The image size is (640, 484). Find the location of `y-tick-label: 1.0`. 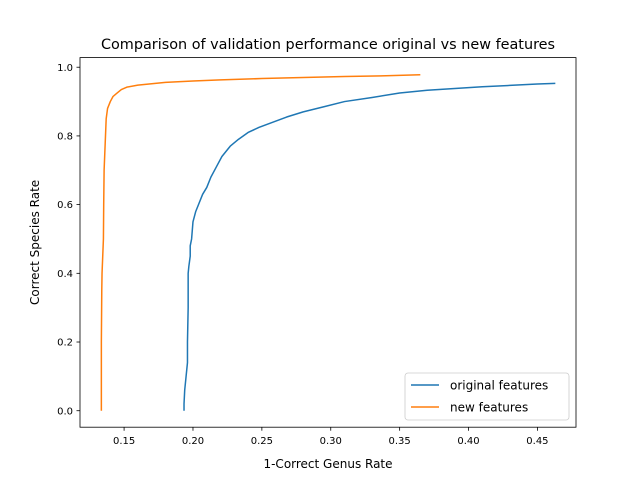

y-tick-label: 1.0 is located at coordinates (65, 68).